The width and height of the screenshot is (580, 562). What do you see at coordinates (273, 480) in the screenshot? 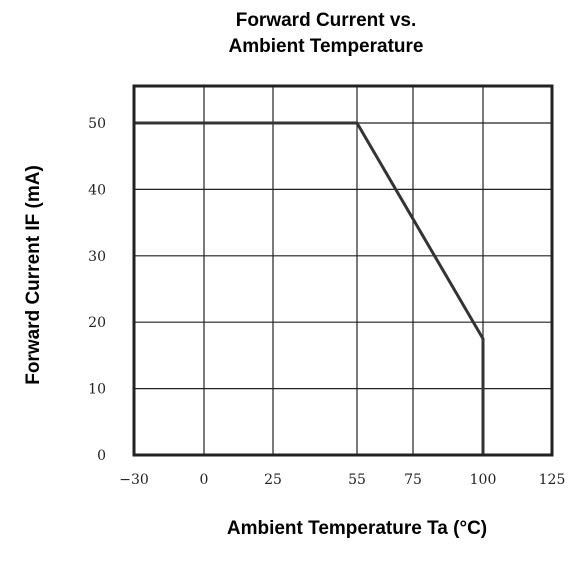
I see `x-tick-label: 25` at bounding box center [273, 480].